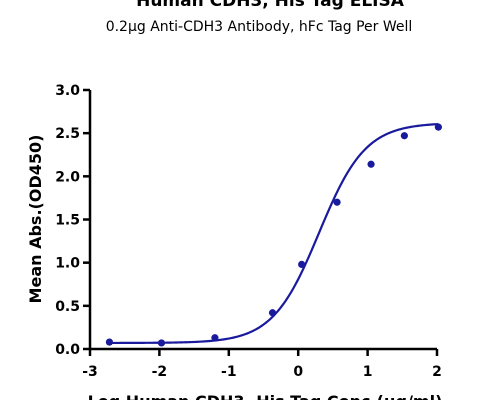 Image resolution: width=495 pixels, height=400 pixels. I want to click on x-tick-label: 2, so click(437, 372).